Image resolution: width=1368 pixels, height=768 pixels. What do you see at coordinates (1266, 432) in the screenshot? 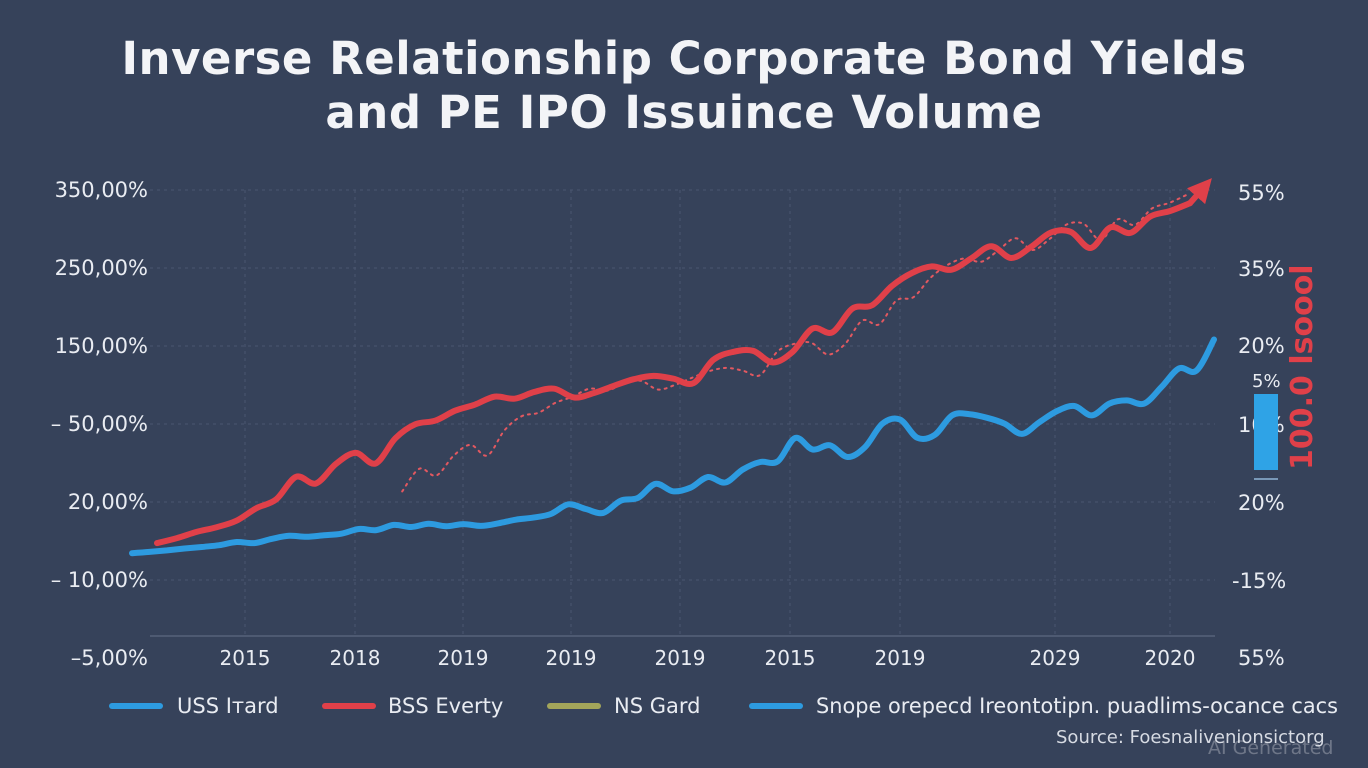
I see `right-inset-bar` at bounding box center [1266, 432].